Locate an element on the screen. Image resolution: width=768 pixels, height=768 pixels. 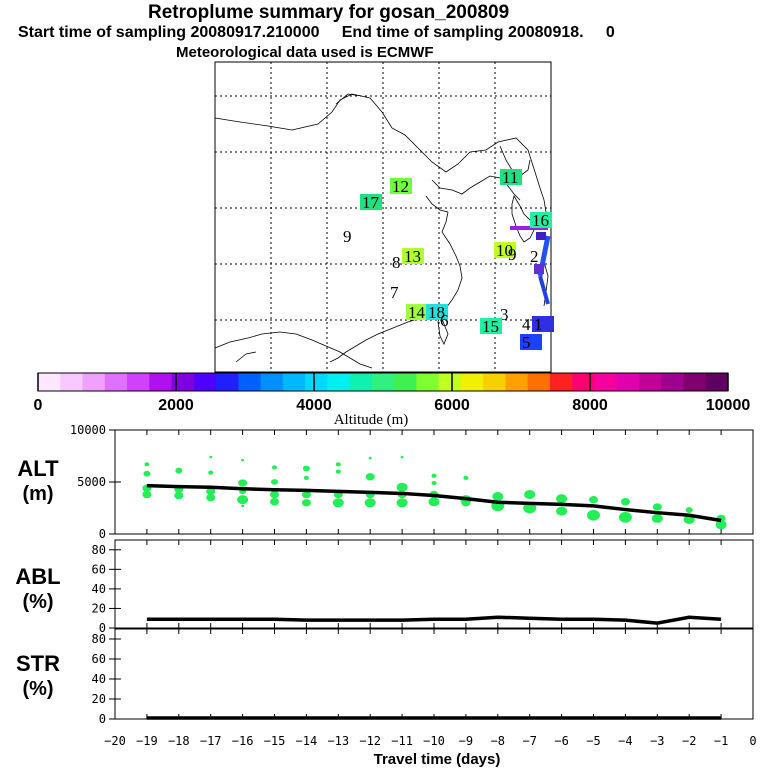
str-frame is located at coordinates (434, 674).